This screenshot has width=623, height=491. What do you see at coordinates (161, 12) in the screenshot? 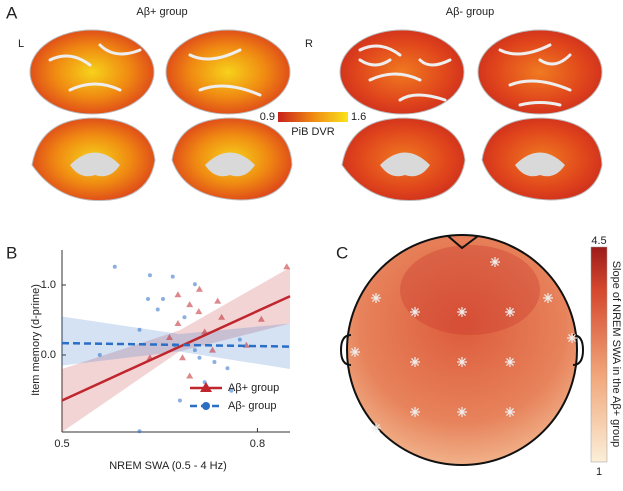
I see `group-title: Aβ+ group` at bounding box center [161, 12].